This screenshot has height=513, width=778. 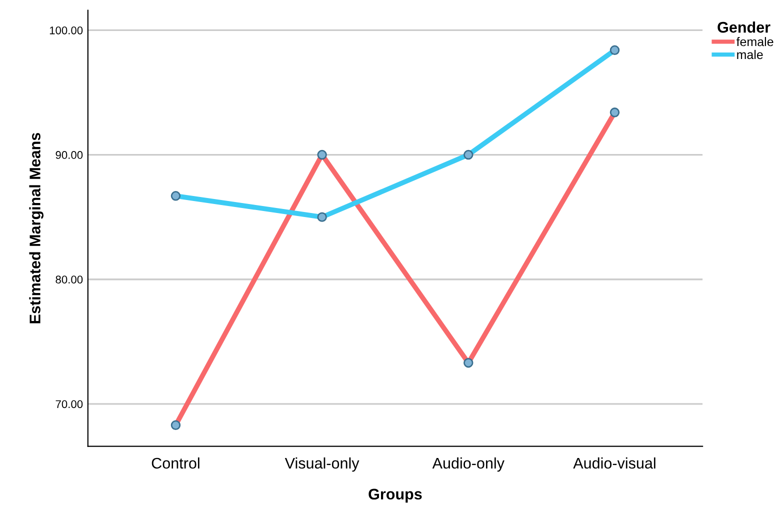 What do you see at coordinates (36, 228) in the screenshot?
I see `y-axis-title: Estimated Marginal Means` at bounding box center [36, 228].